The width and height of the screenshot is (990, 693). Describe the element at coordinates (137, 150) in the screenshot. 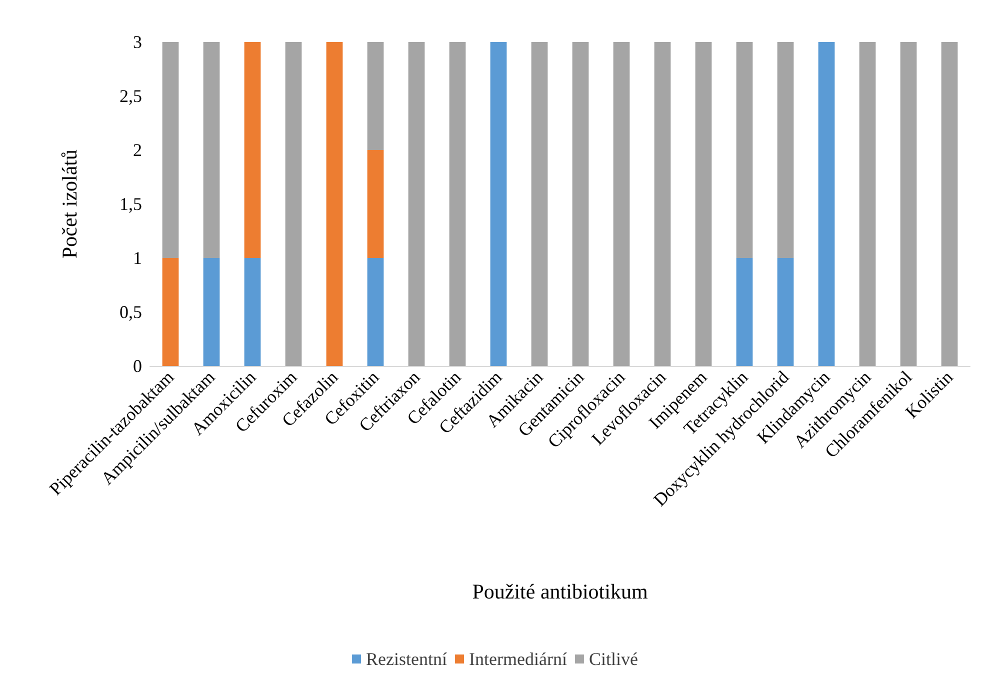

I see `y-tick-label: 2` at that location.